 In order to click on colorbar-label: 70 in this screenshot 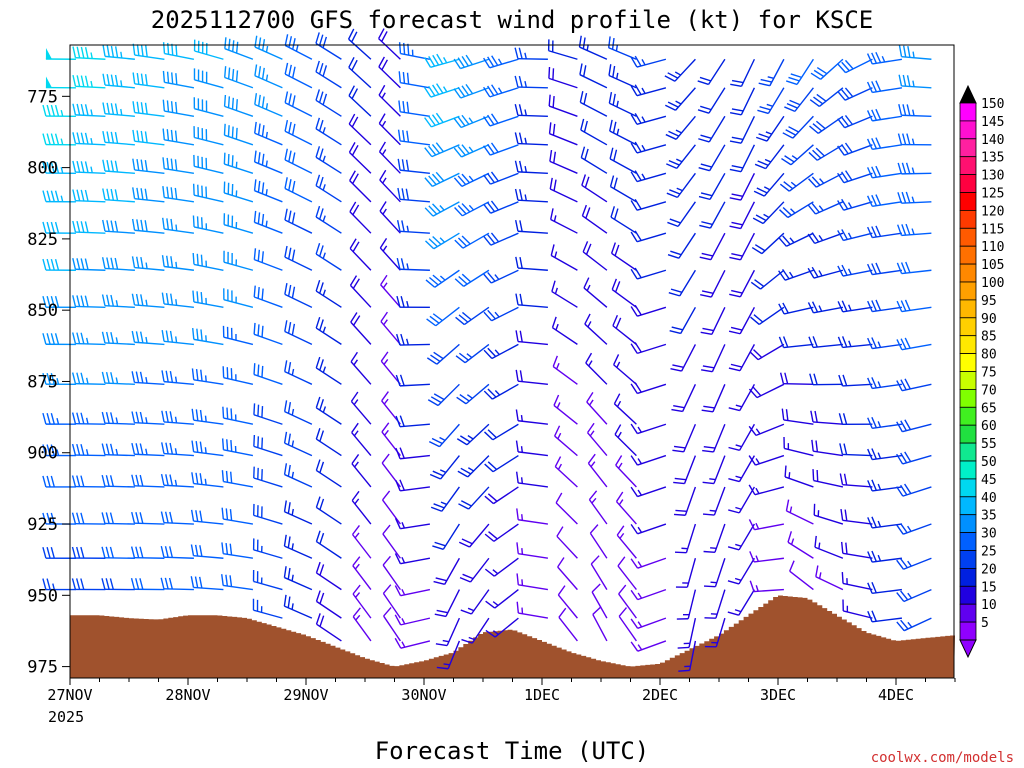, I will do `click(989, 390)`.